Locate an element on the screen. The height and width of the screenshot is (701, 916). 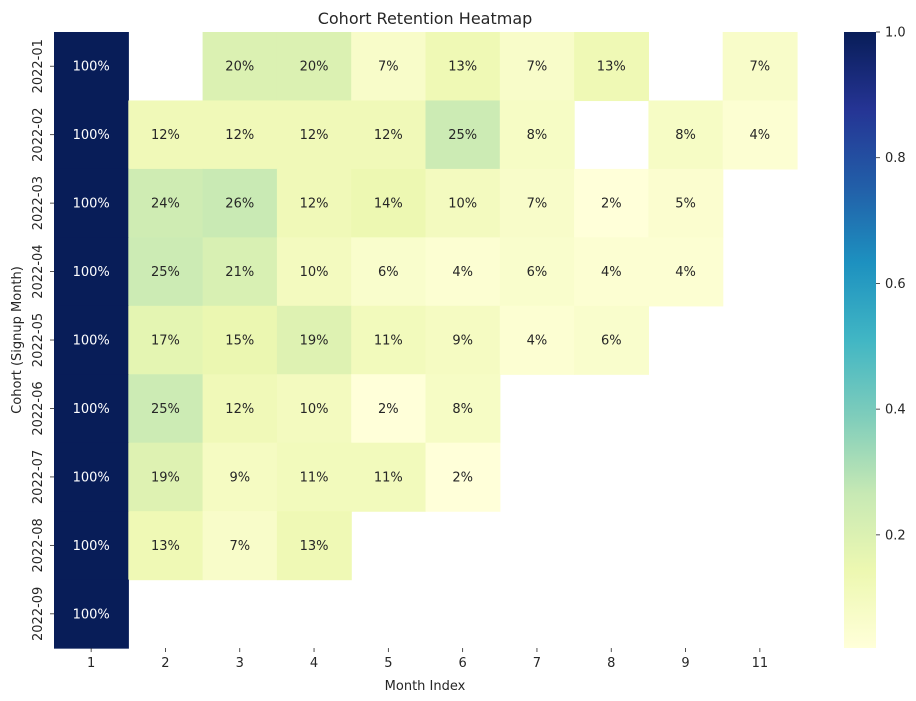
x-tick-label: 6 is located at coordinates (463, 663).